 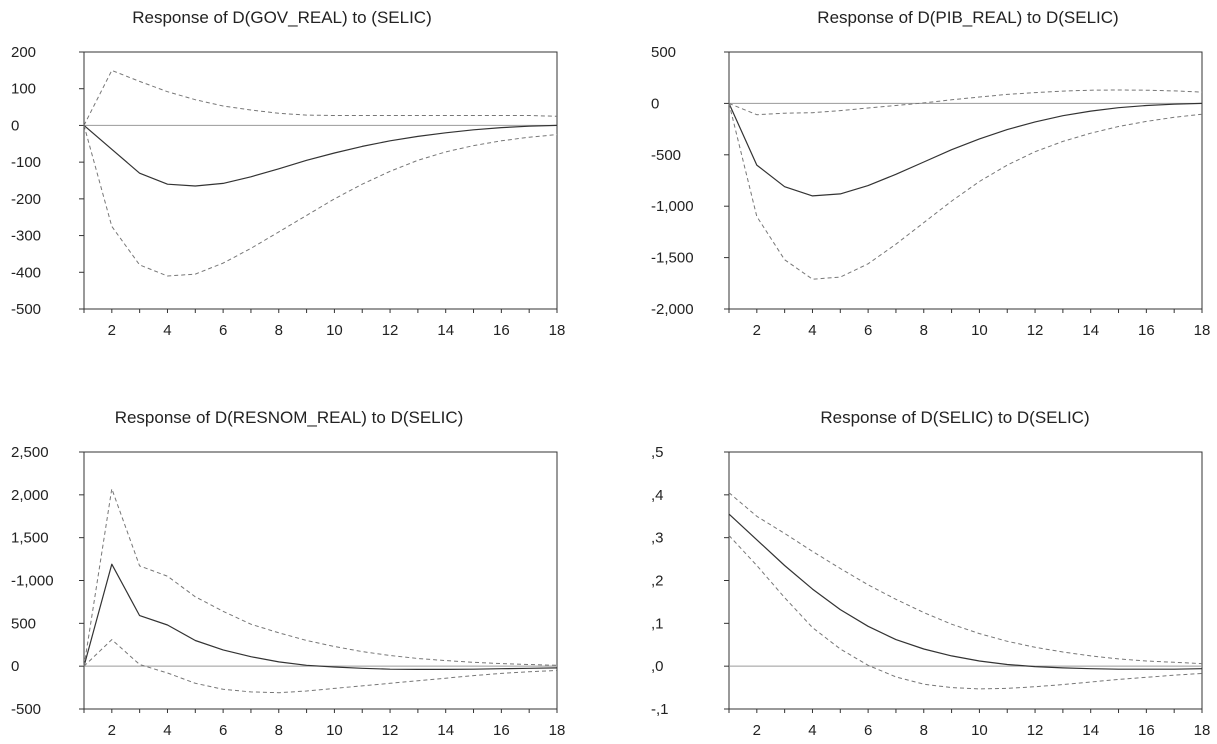 I want to click on y-tick-label: -1,500, so click(x=672, y=258).